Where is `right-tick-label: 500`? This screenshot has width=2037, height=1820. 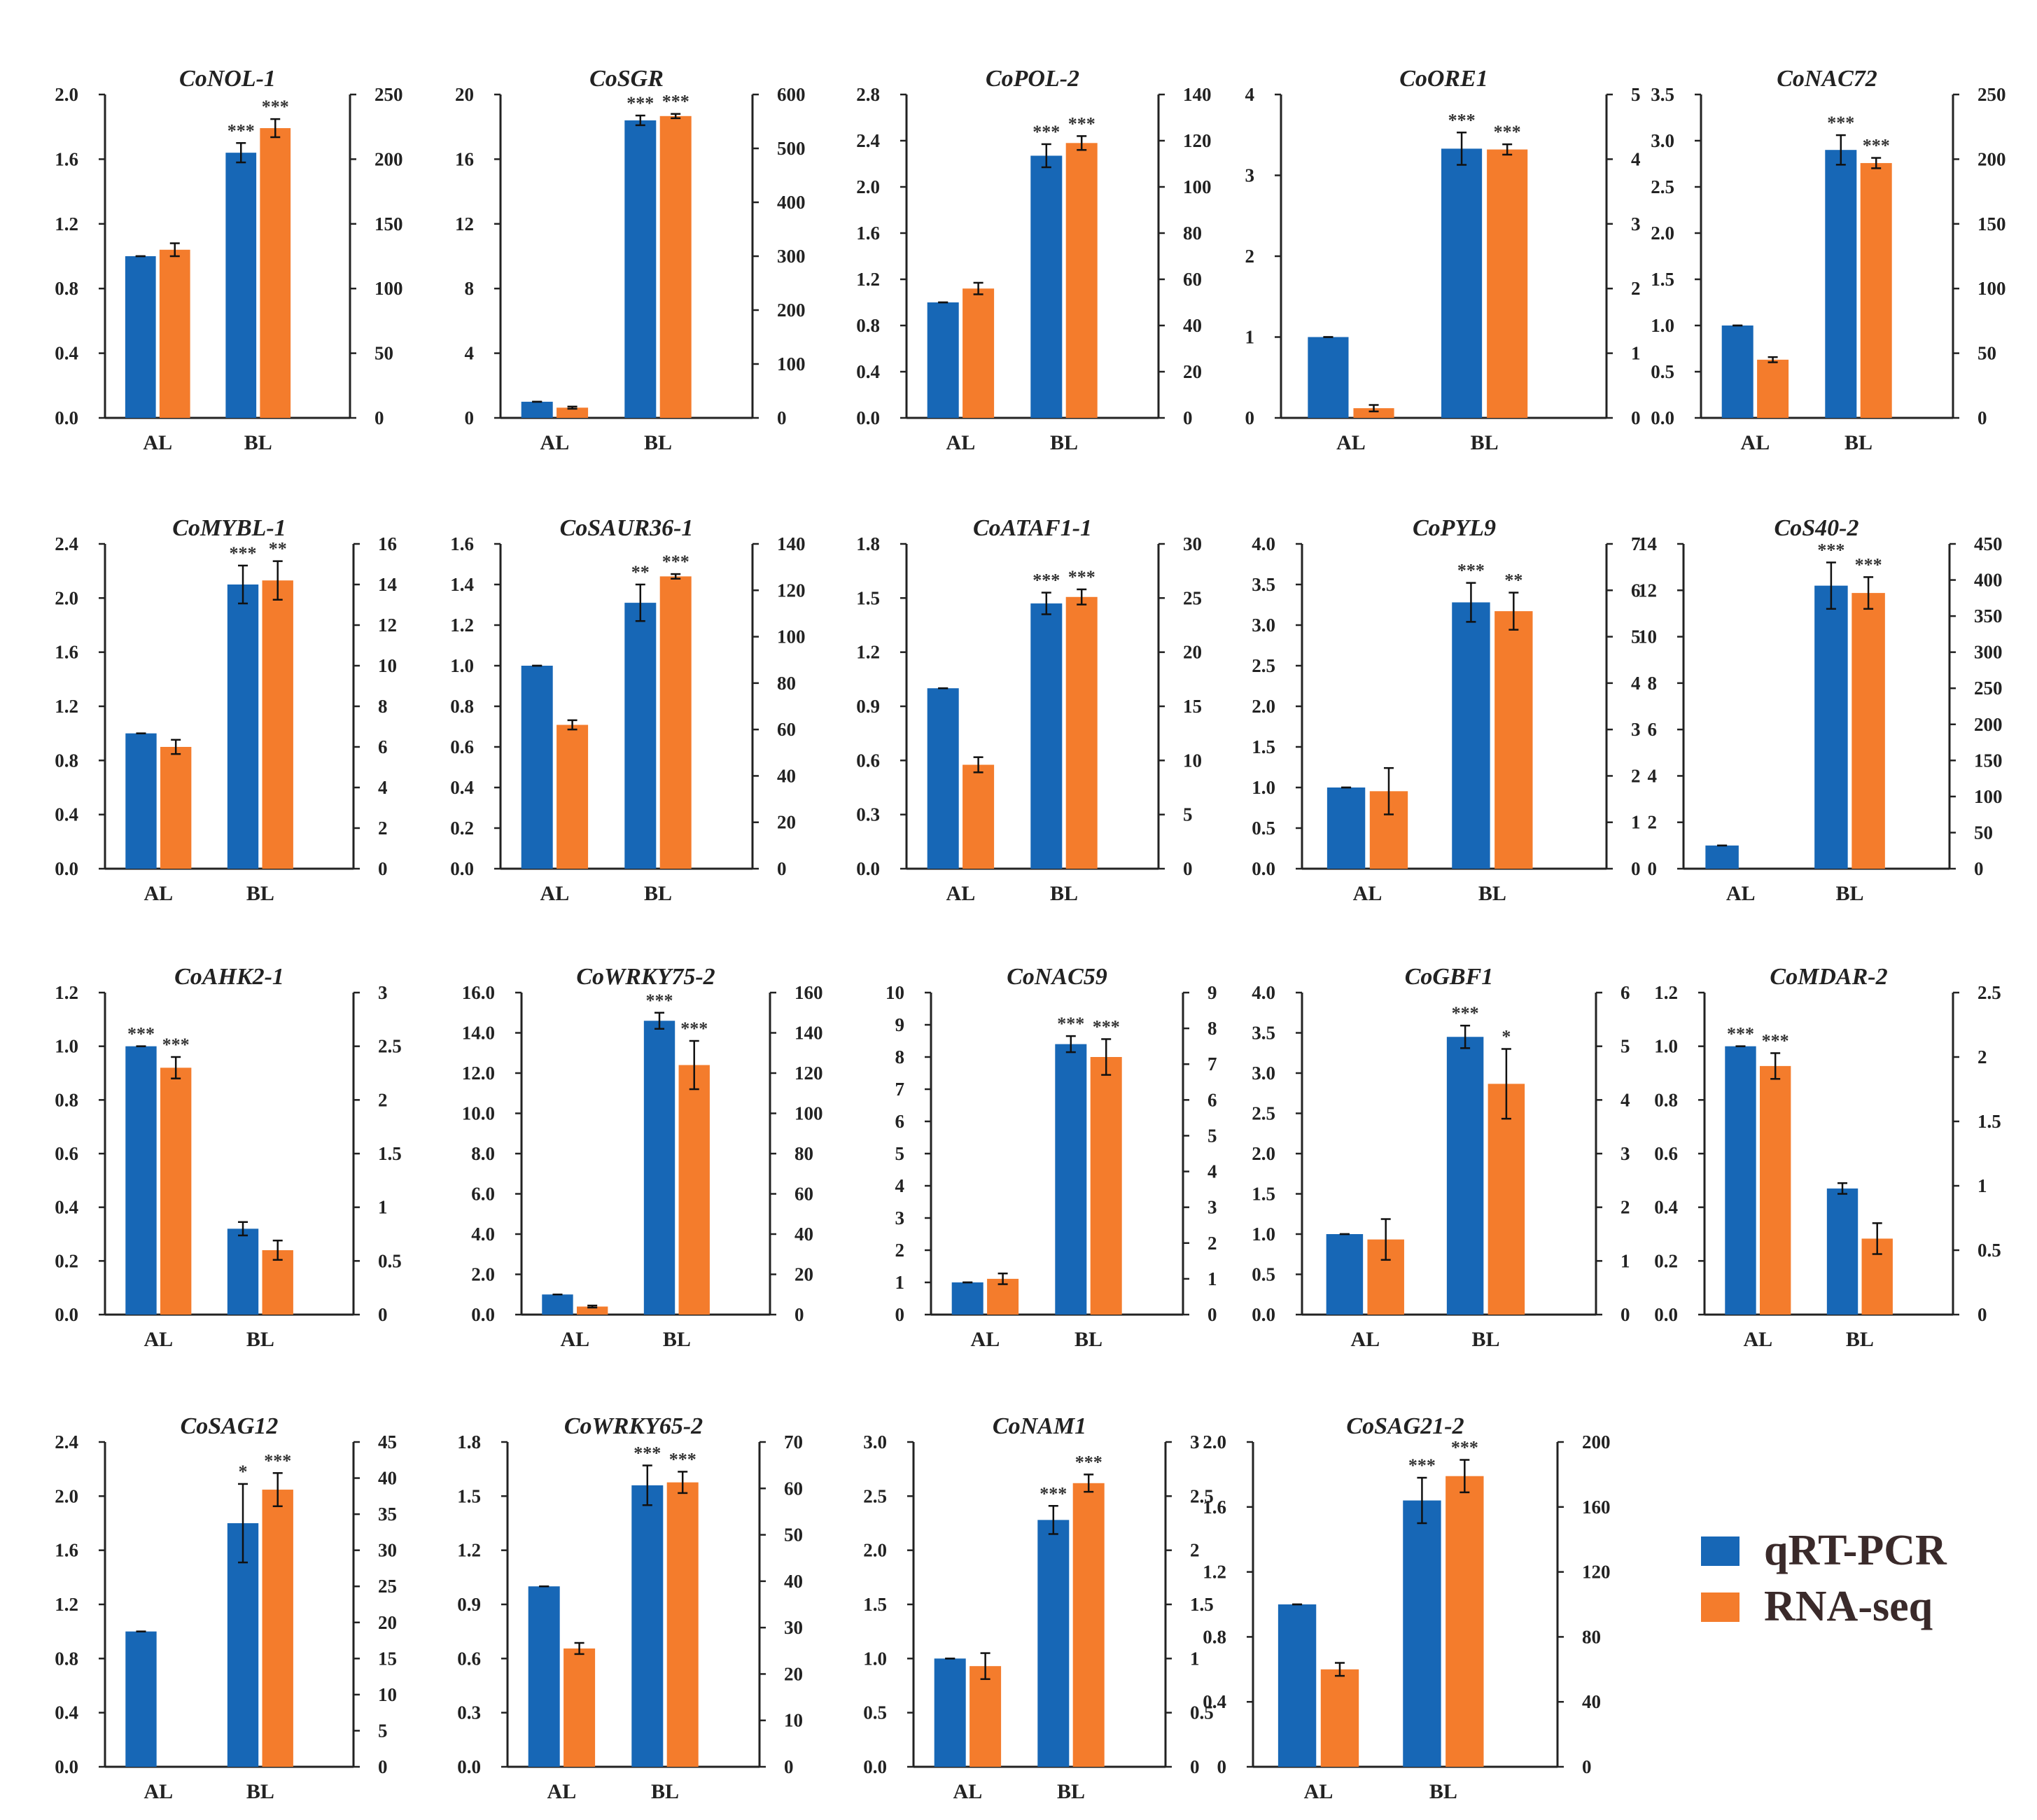 right-tick-label: 500 is located at coordinates (791, 148).